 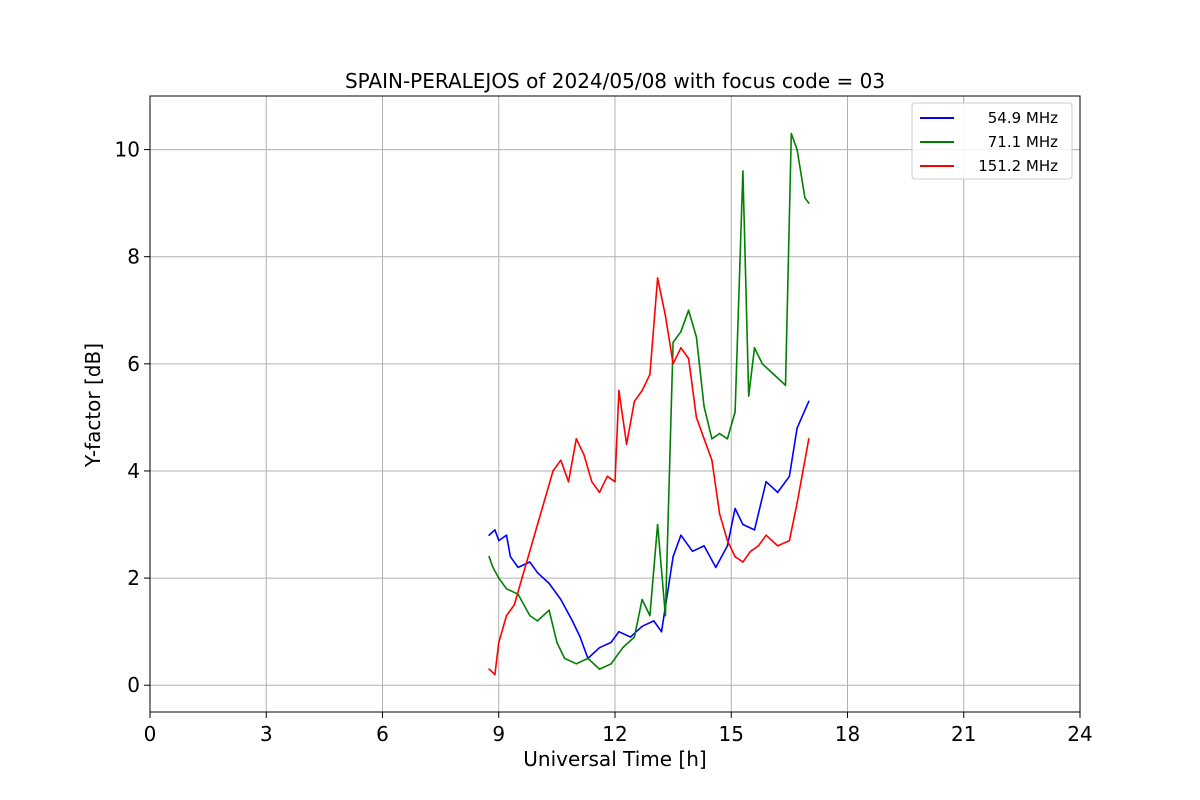 I want to click on legend-label: 54.9 MHz, so click(x=1023, y=118).